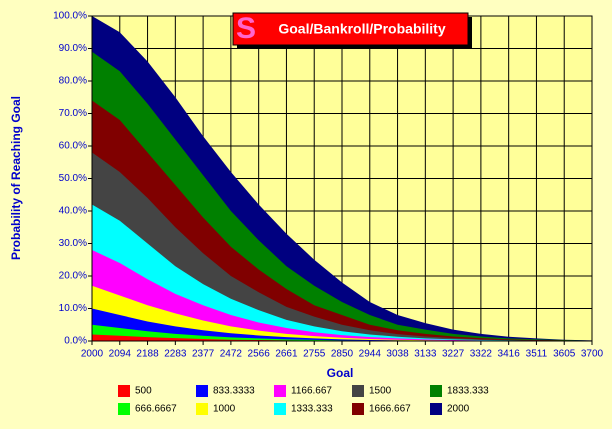 Image resolution: width=612 pixels, height=429 pixels. I want to click on title-box, so click(350, 29).